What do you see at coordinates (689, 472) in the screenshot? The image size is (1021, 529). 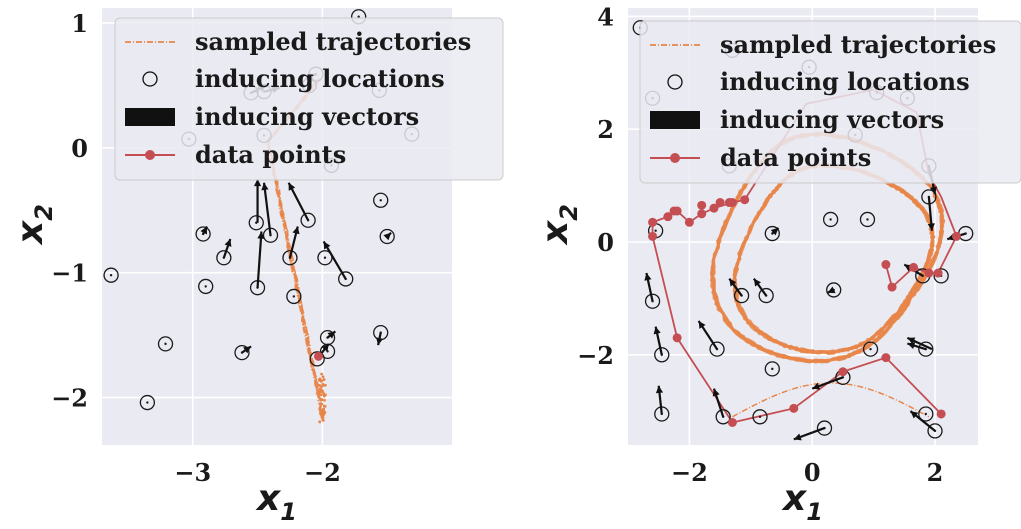 I see `x-tick-label: −2` at bounding box center [689, 472].